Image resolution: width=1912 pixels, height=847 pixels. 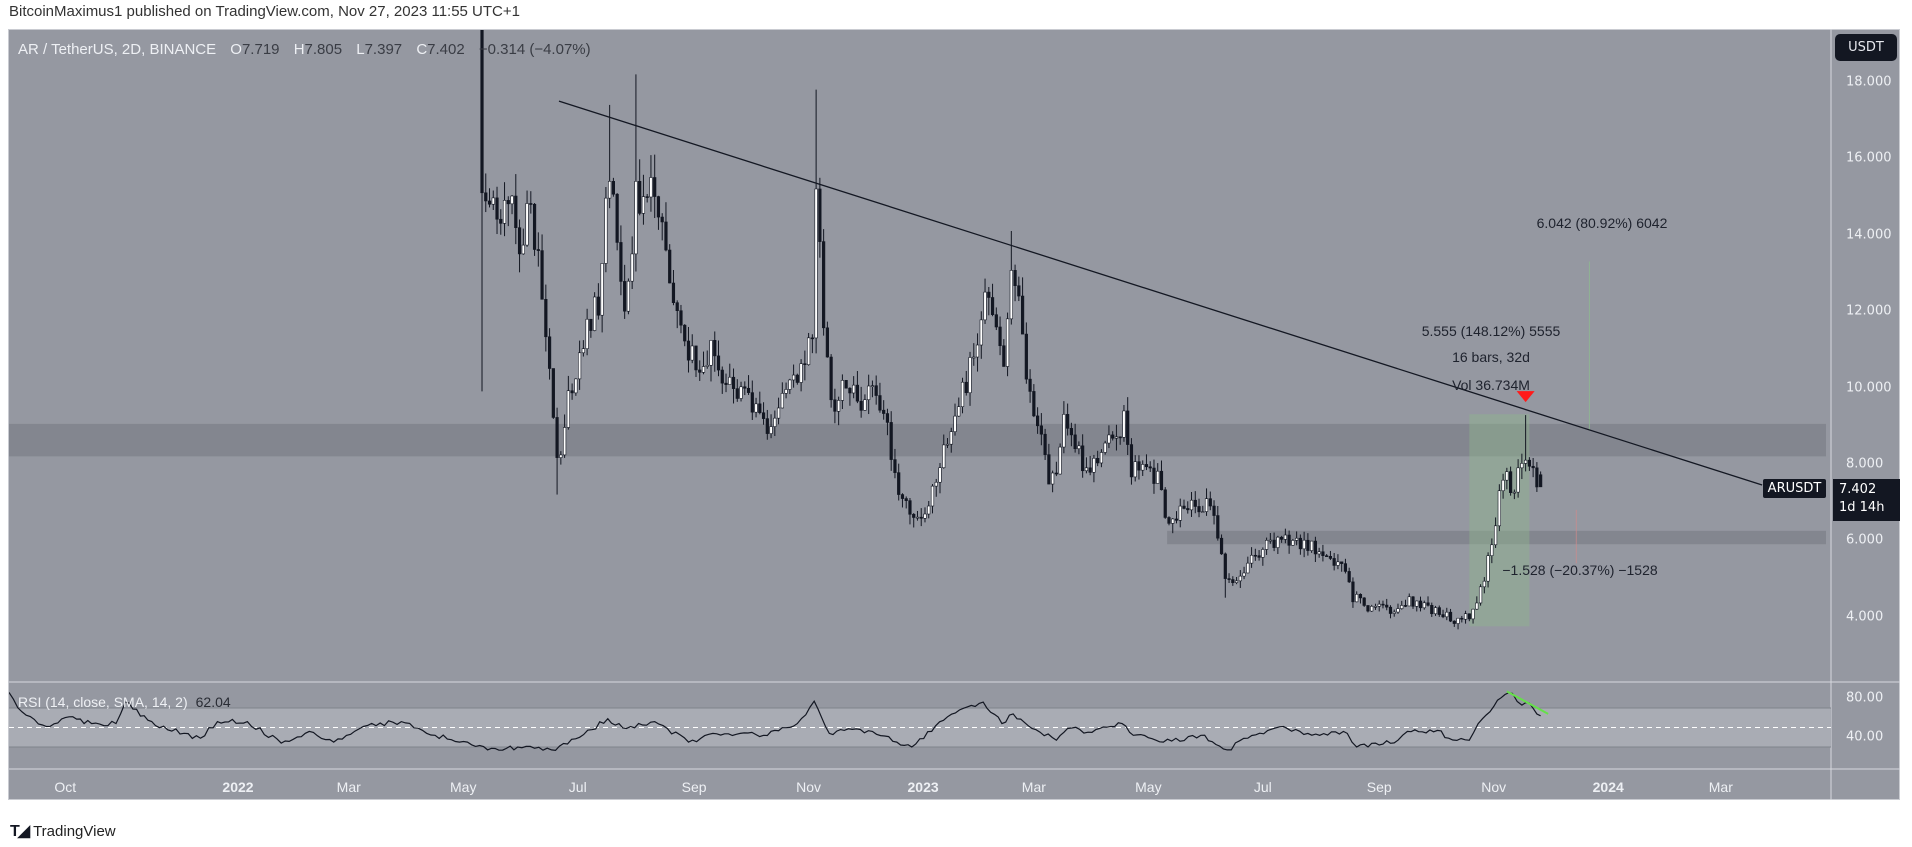 I want to click on bar-countdown: 1d 14h, so click(x=1862, y=507).